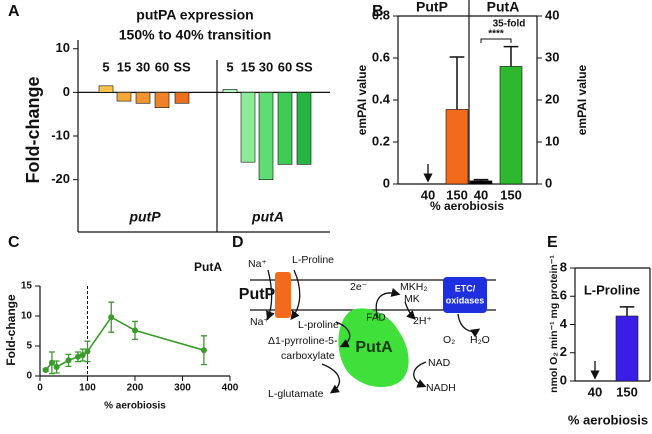 The image size is (652, 434). Describe the element at coordinates (313, 260) in the screenshot. I see `diagram-label: L-Proline` at that location.